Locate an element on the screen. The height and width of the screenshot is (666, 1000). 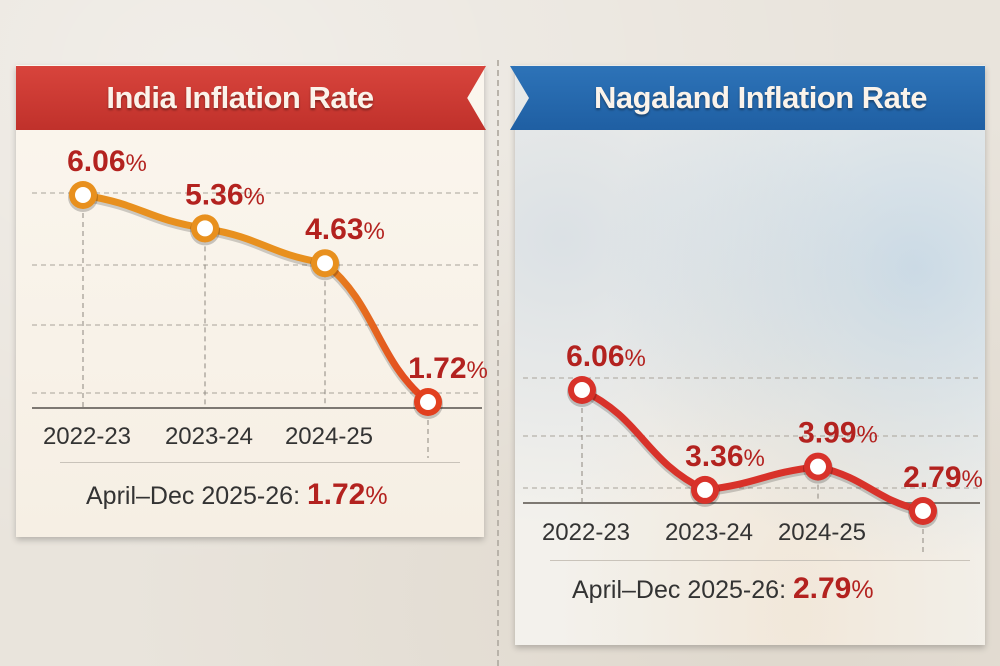
nagaland-data-label-value: 3.36 is located at coordinates (714, 456).